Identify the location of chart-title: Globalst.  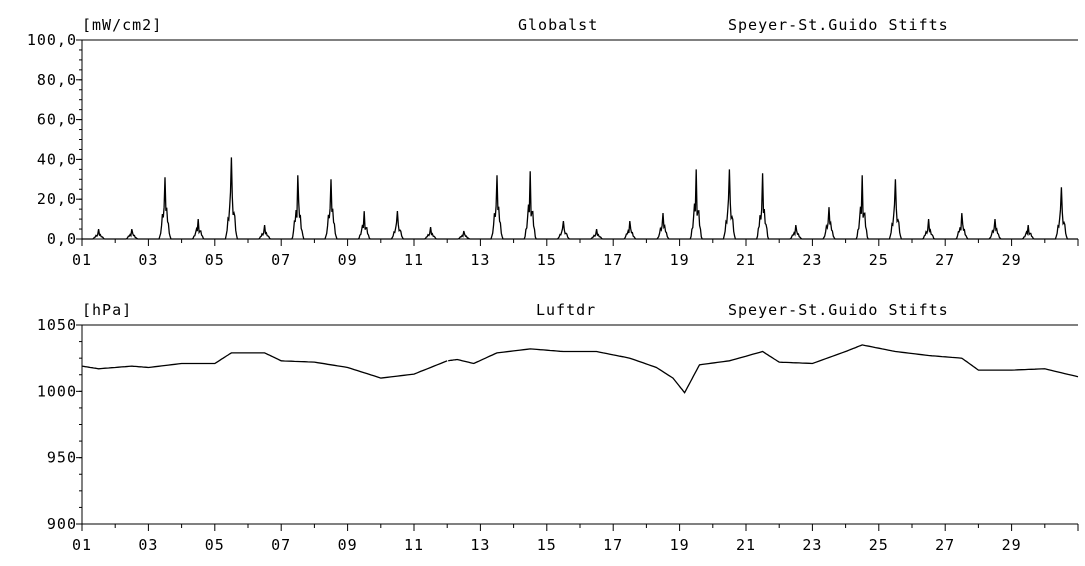
(558, 25).